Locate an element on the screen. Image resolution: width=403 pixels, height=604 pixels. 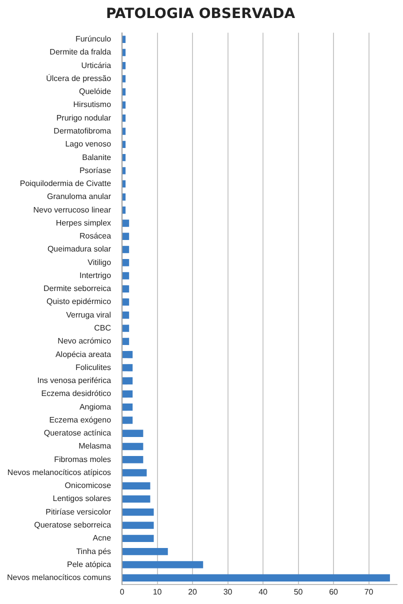
y-tick-label: Melasma is located at coordinates (95, 446).